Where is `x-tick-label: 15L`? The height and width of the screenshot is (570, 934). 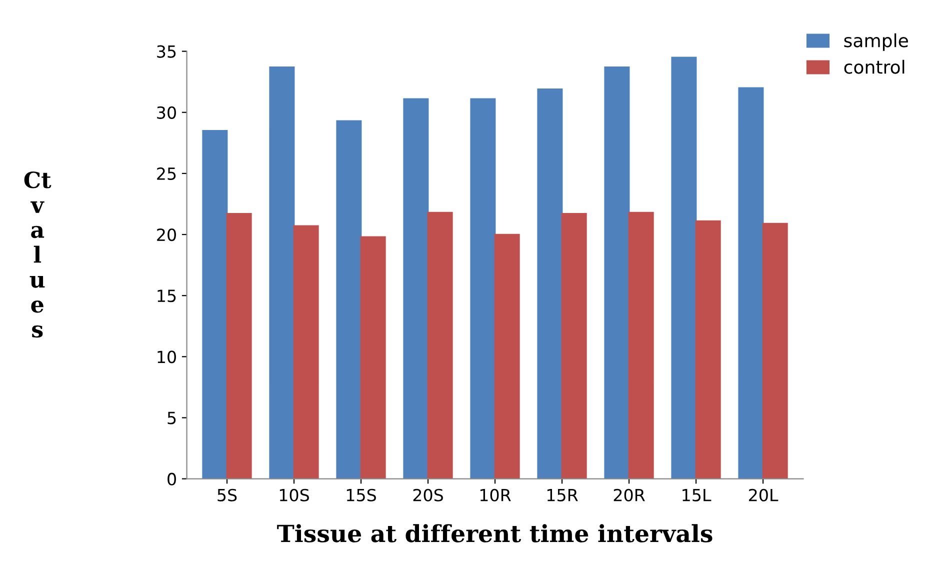 x-tick-label: 15L is located at coordinates (697, 495).